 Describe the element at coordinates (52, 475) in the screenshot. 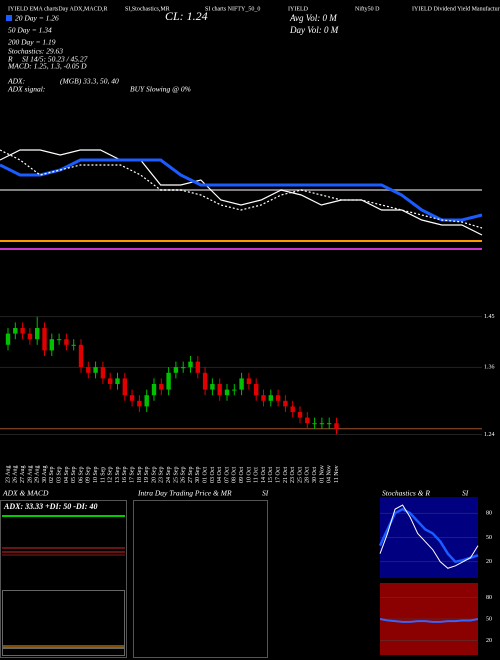

I see `x-tick-label: 02 Sep` at that location.